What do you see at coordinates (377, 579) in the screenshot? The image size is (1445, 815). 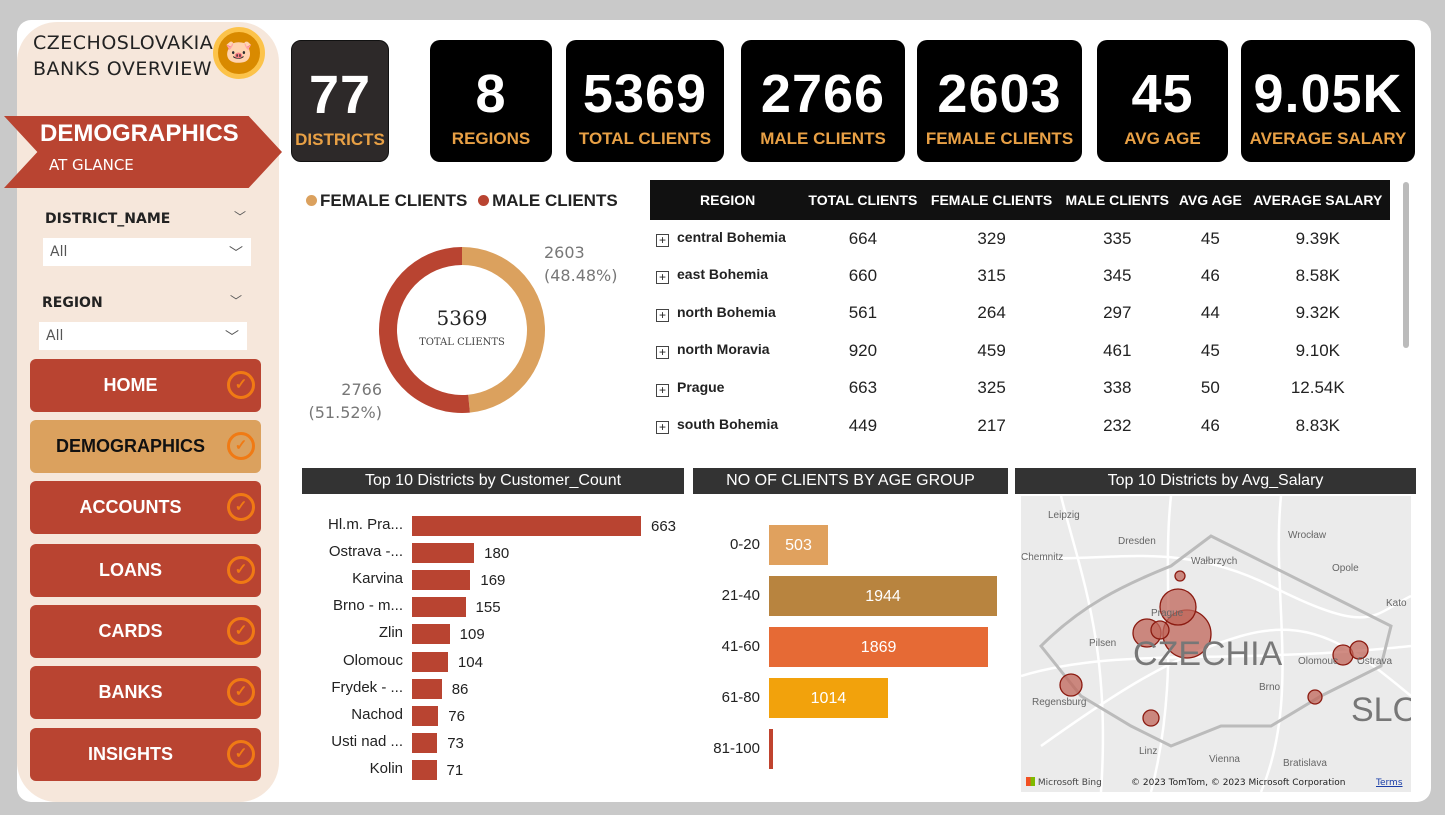 I see `category-label: Karvina` at bounding box center [377, 579].